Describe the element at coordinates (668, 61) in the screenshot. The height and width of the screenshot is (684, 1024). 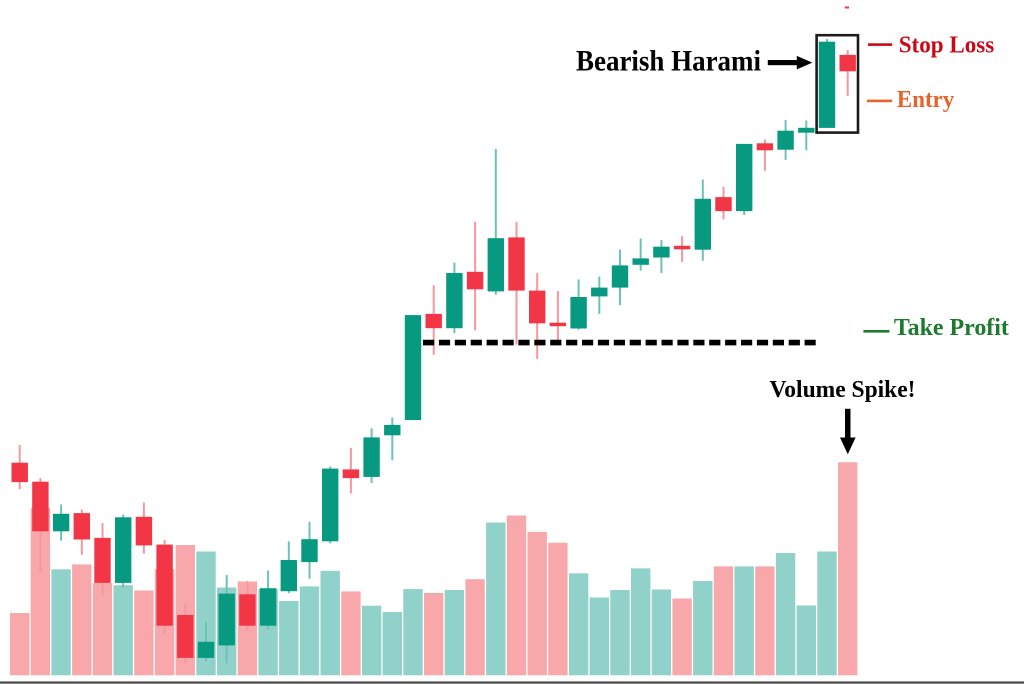
I see `svg-text: Bearish Harami` at that location.